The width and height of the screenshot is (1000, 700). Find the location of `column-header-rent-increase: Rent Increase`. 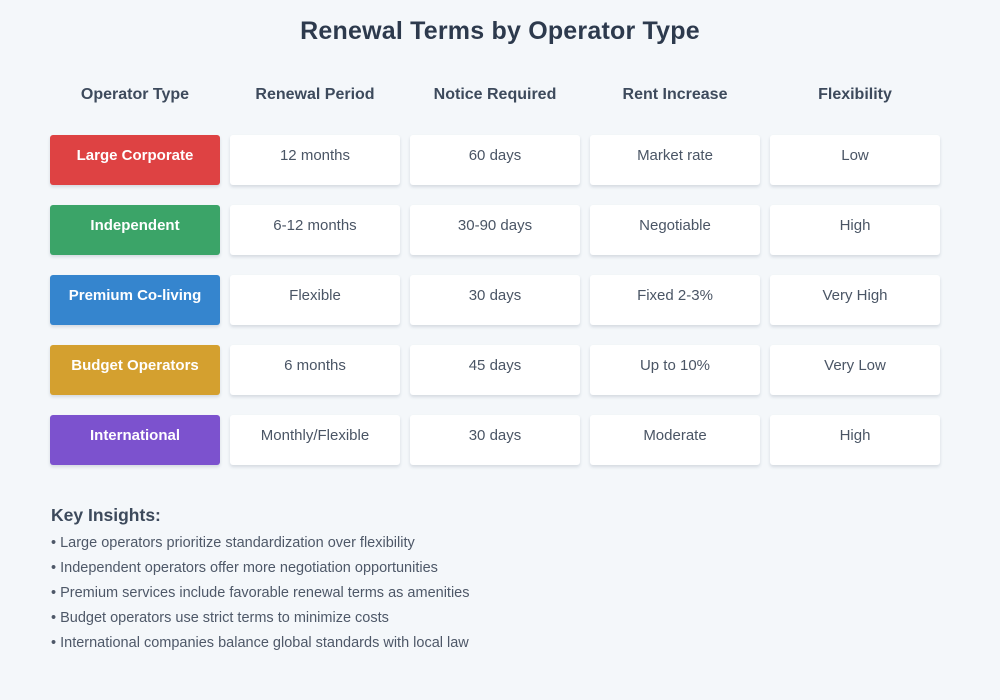

column-header-rent-increase: Rent Increase is located at coordinates (675, 94).